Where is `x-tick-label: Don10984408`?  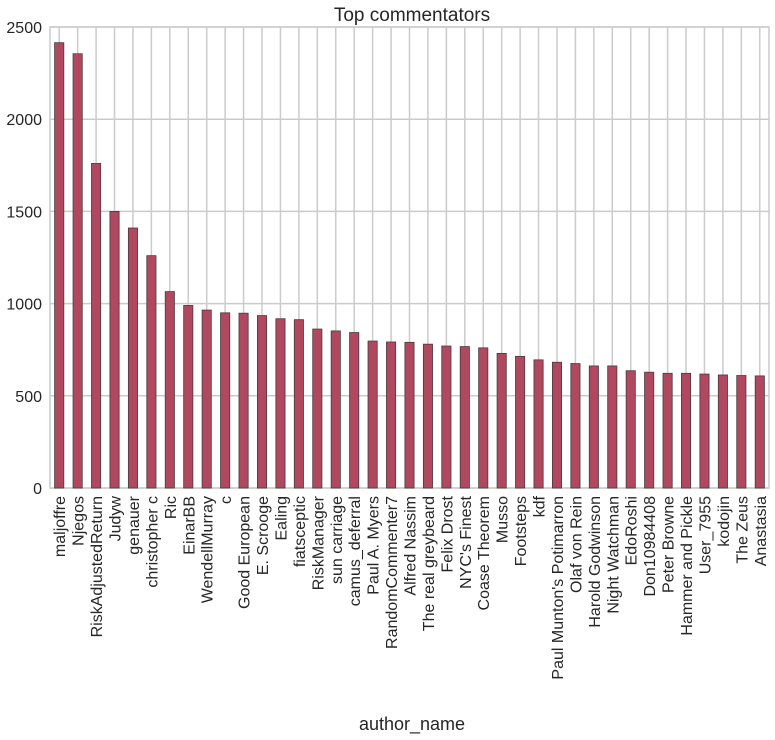
x-tick-label: Don10984408 is located at coordinates (650, 546).